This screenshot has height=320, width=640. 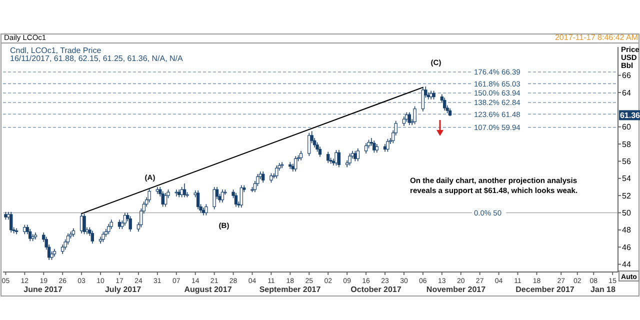 What do you see at coordinates (376, 289) in the screenshot?
I see `text: October 2017` at bounding box center [376, 289].